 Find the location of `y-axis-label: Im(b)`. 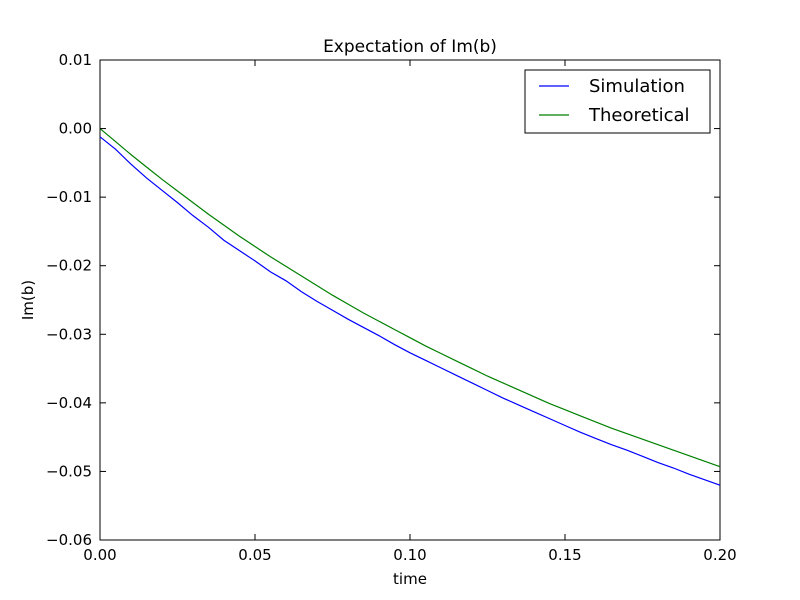

y-axis-label: Im(b) is located at coordinates (28, 300).